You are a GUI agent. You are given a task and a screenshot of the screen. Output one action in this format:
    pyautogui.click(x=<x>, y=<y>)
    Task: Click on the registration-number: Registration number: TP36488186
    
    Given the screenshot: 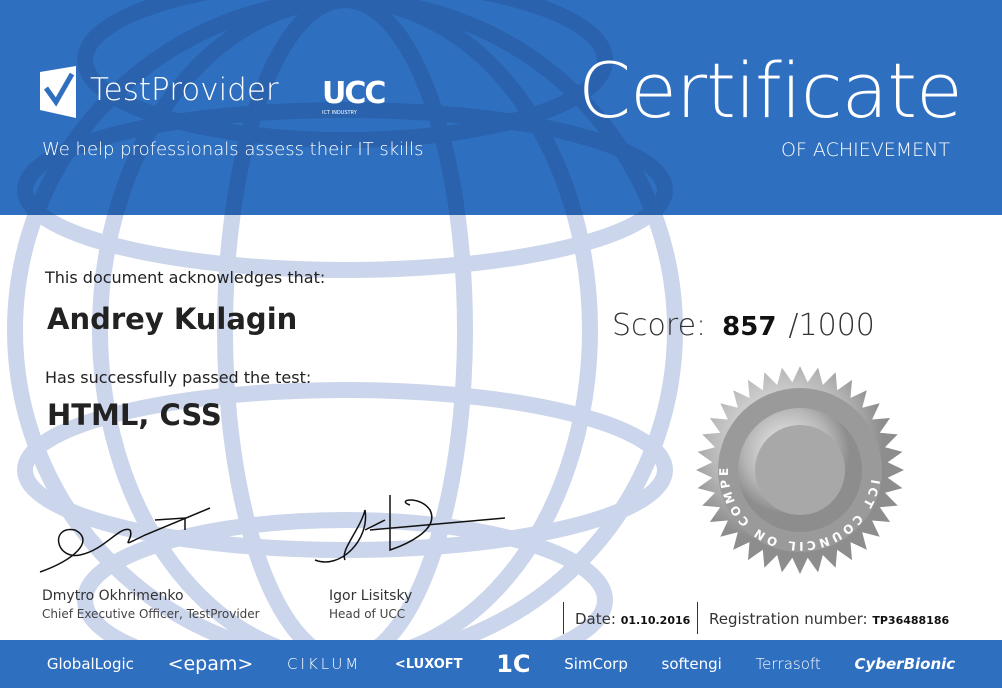 What is the action you would take?
    pyautogui.click(x=829, y=619)
    